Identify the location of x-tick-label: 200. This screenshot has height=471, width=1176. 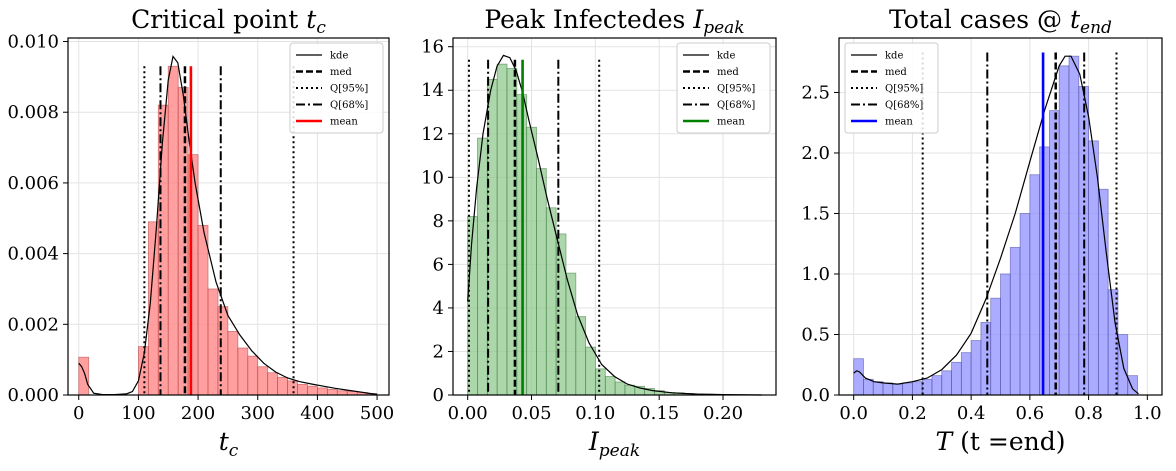
(198, 413).